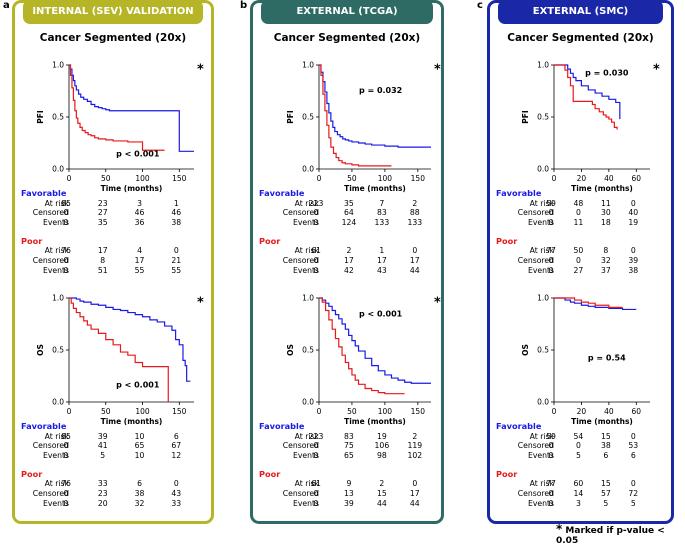 The height and width of the screenshot is (546, 685). Describe the element at coordinates (113, 504) in the screenshot. I see `risk-row: Events 0 20 32 33` at that location.